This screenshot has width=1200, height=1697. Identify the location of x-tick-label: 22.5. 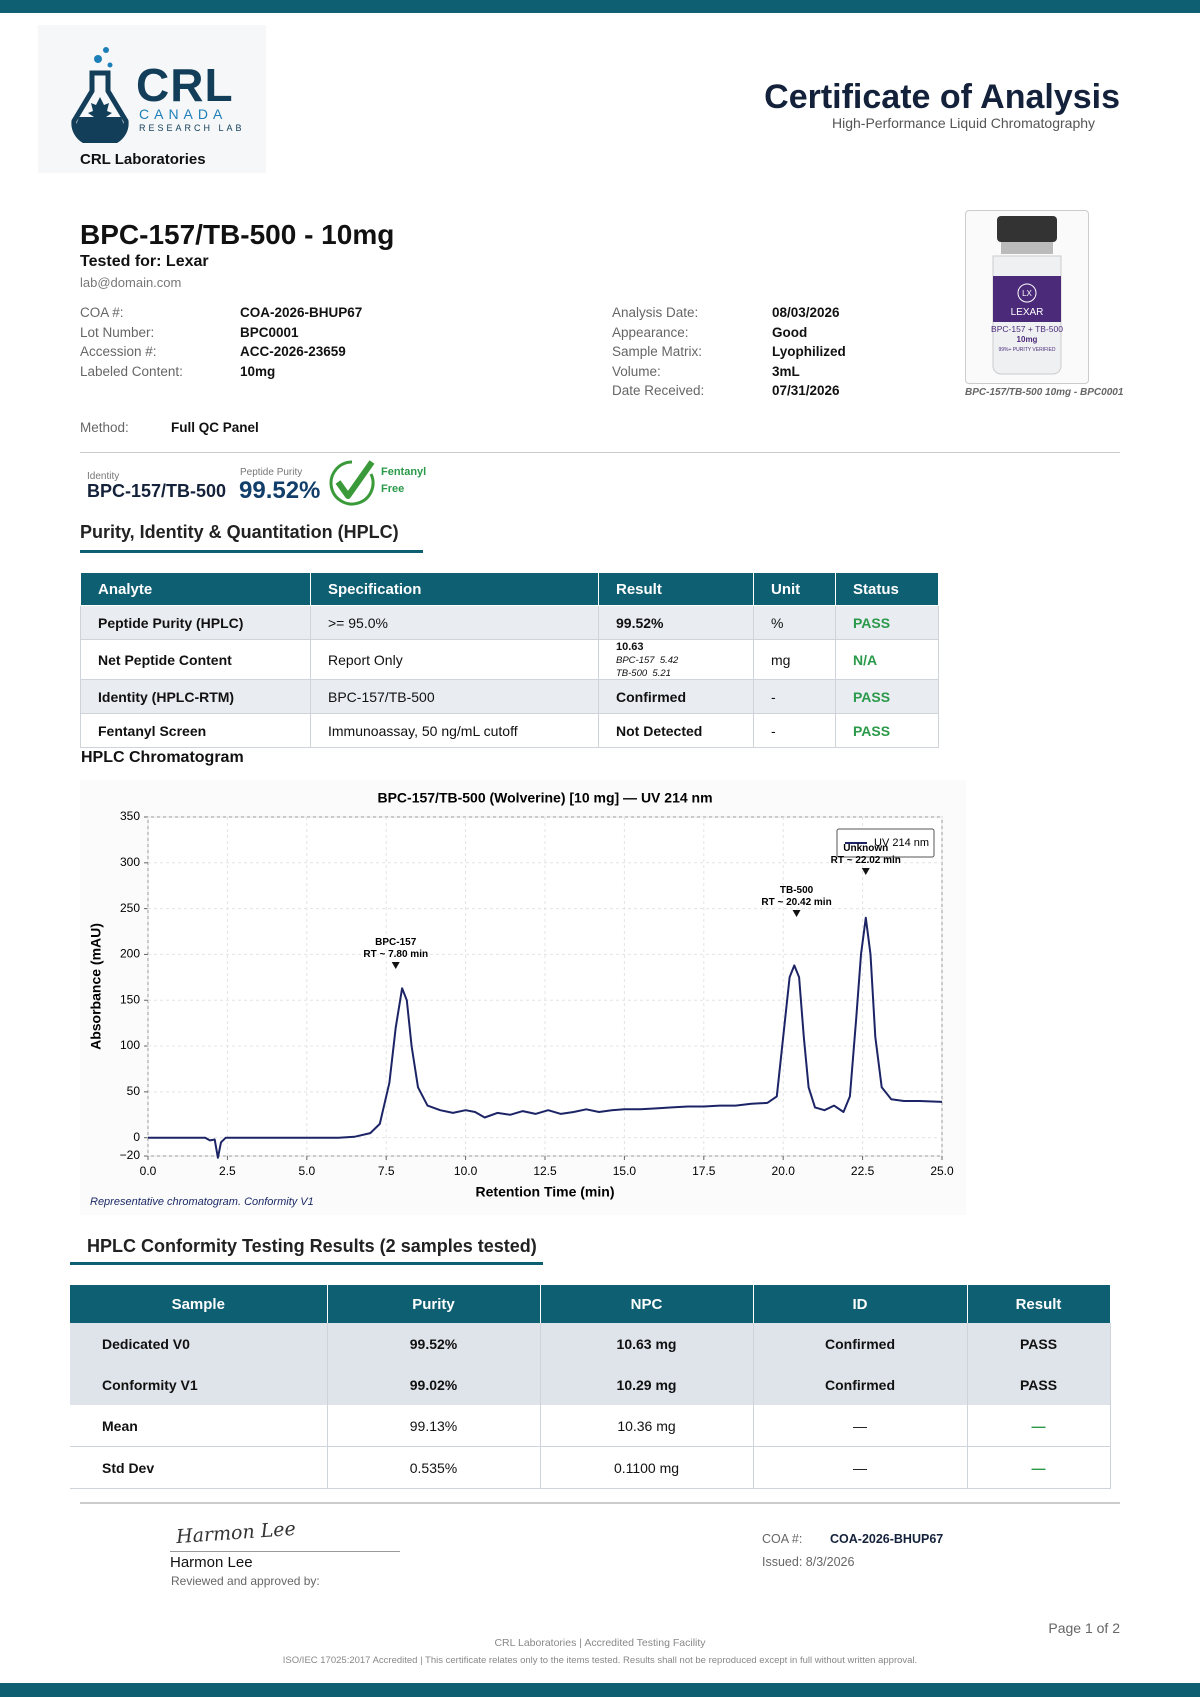
(863, 1171).